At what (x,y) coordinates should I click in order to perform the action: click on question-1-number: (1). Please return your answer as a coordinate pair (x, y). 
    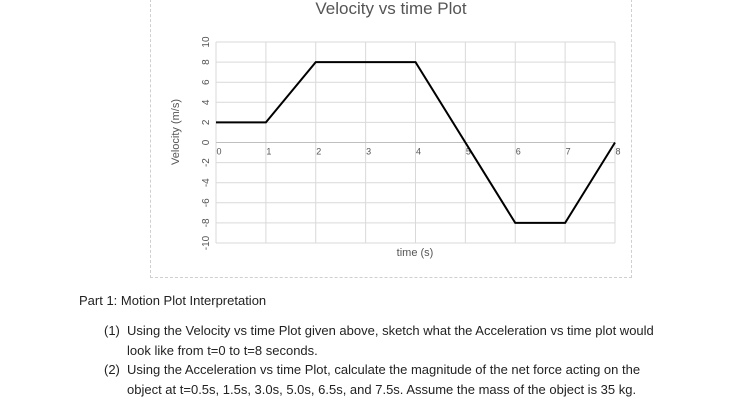
    Looking at the image, I should click on (112, 330).